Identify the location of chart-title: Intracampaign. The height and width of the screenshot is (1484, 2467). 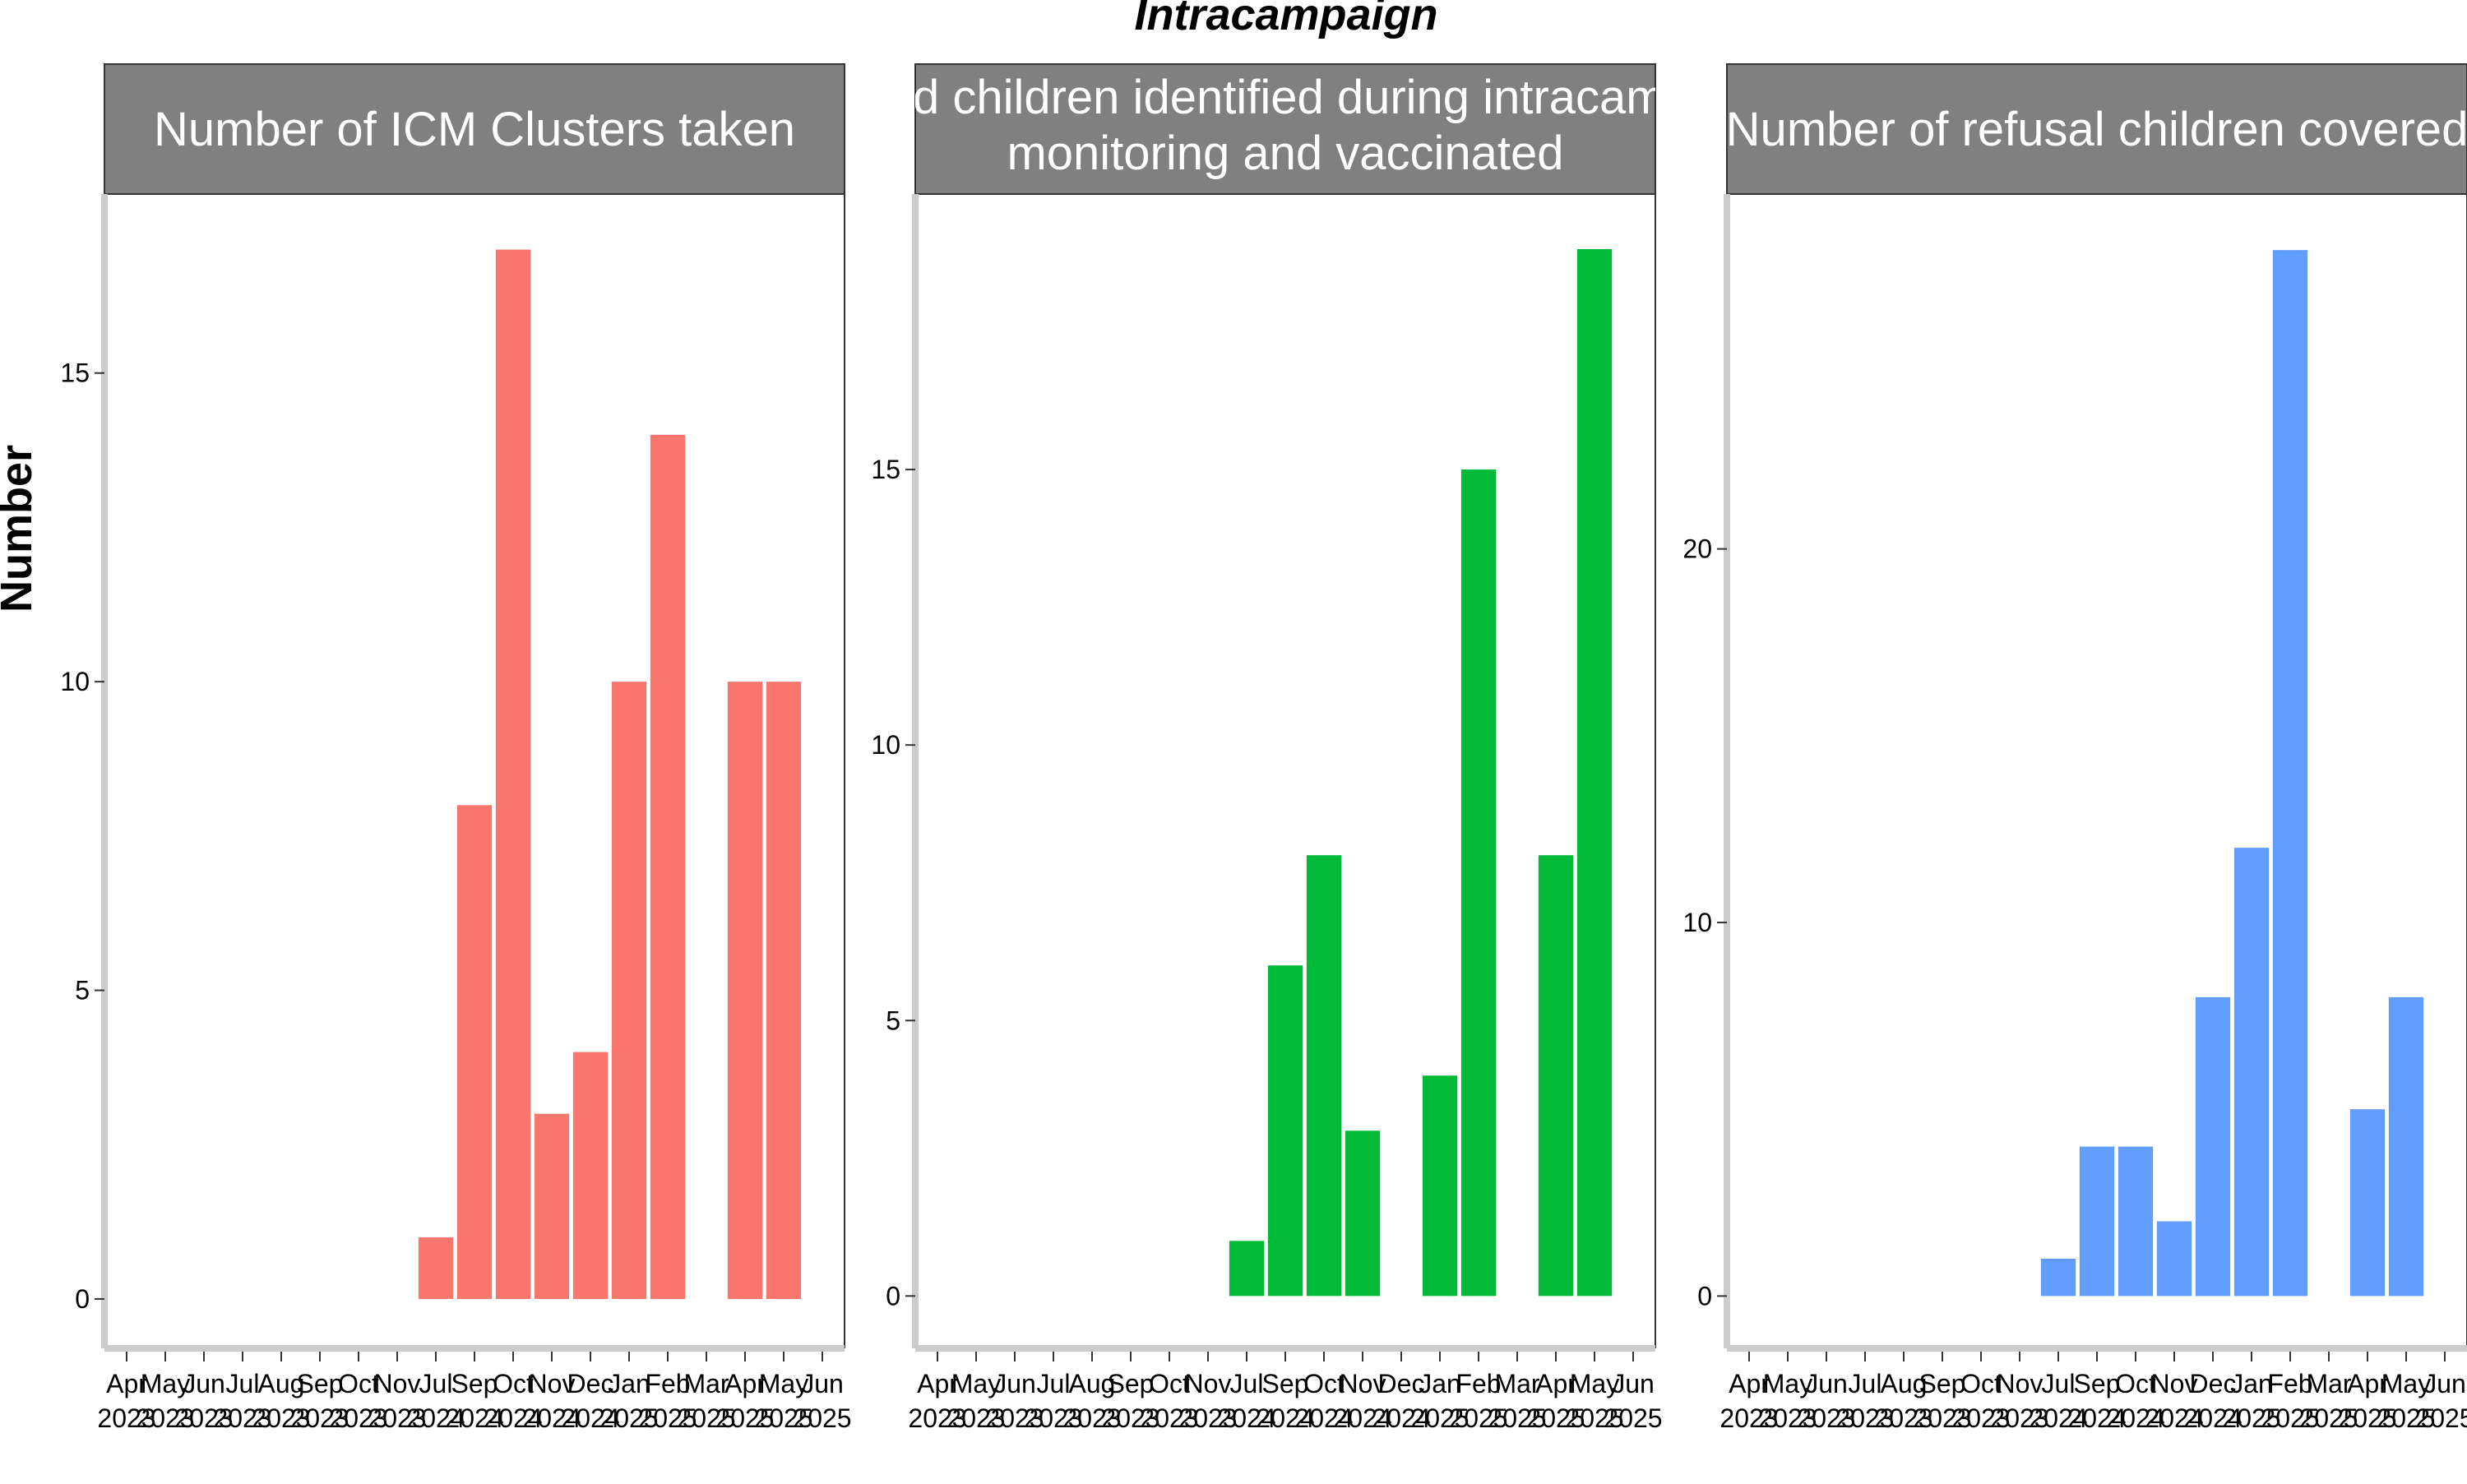
(1286, 19).